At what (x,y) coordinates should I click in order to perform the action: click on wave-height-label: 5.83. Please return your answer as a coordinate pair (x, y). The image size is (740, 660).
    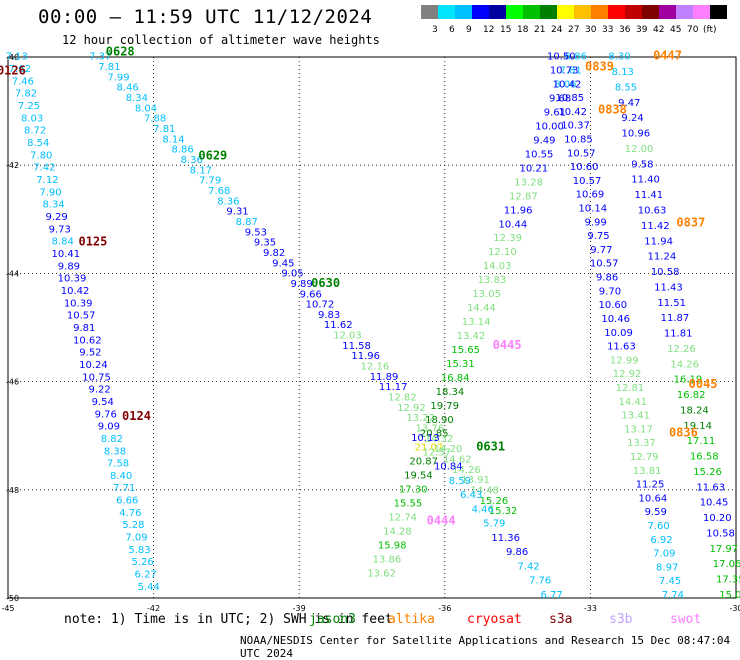
    Looking at the image, I should click on (139, 550).